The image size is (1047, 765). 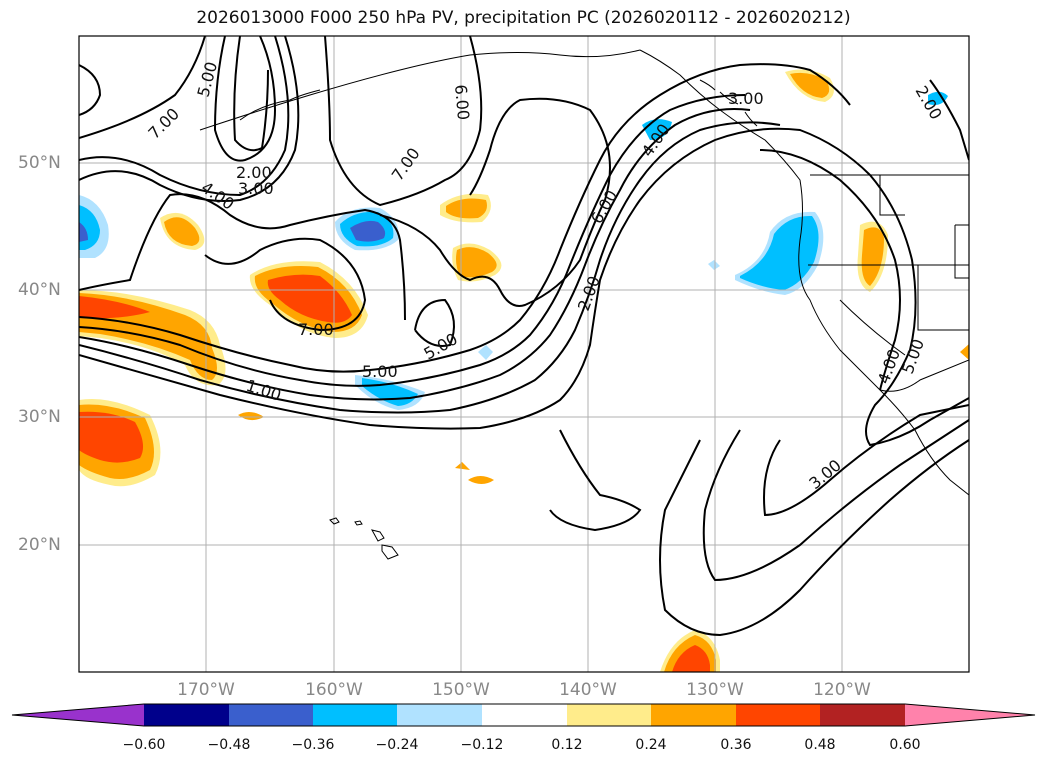 I want to click on contour-label: 1.00, so click(x=264, y=390).